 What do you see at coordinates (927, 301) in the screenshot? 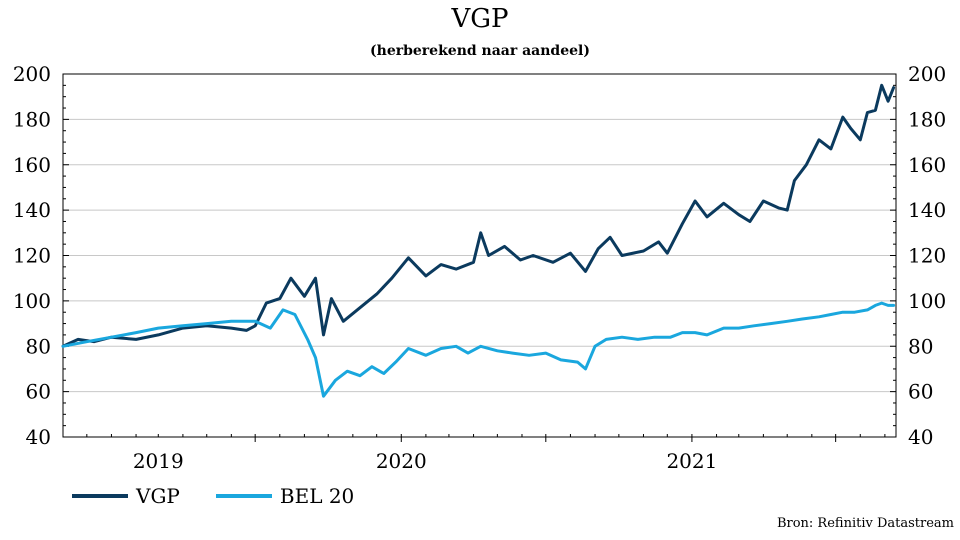
I see `y-tick-label-right: 100` at bounding box center [927, 301].